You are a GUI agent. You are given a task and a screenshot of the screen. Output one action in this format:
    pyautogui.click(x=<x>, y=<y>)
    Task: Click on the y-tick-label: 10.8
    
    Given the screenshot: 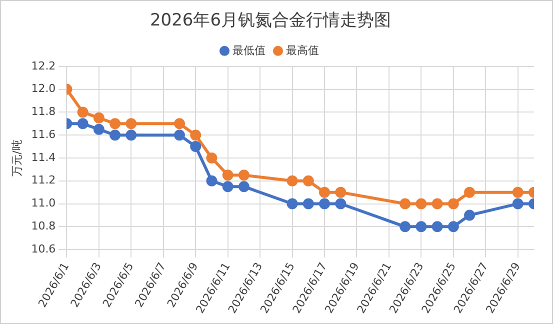 What is the action you would take?
    pyautogui.click(x=43, y=226)
    